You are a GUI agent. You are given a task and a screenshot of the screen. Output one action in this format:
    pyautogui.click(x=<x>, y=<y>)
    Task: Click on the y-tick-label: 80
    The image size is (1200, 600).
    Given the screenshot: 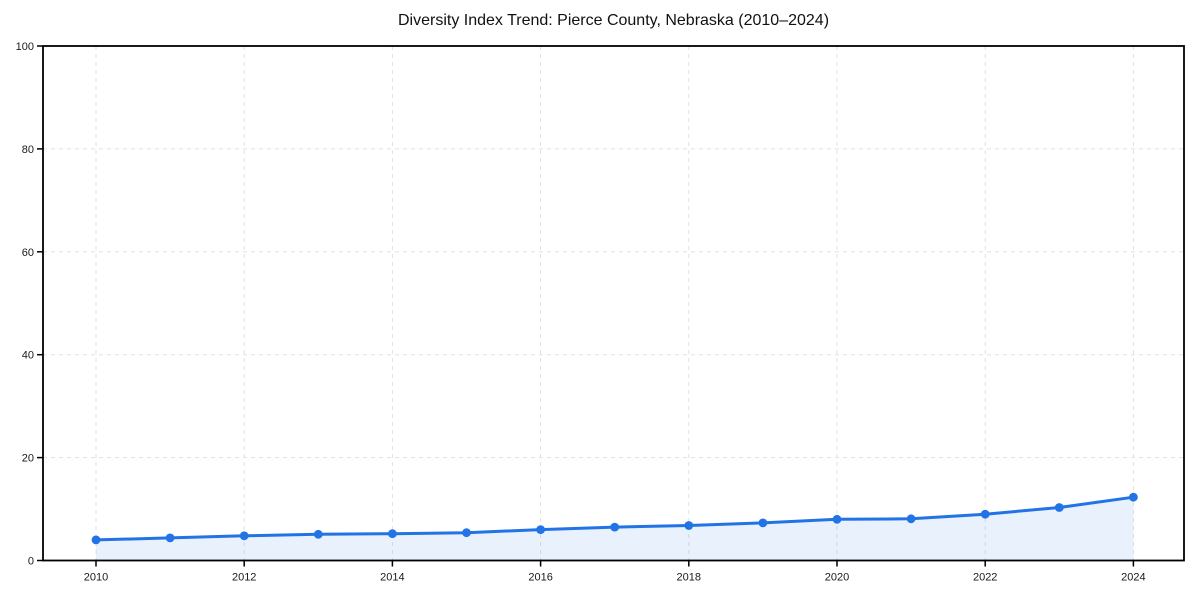 What is the action you would take?
    pyautogui.click(x=28, y=150)
    